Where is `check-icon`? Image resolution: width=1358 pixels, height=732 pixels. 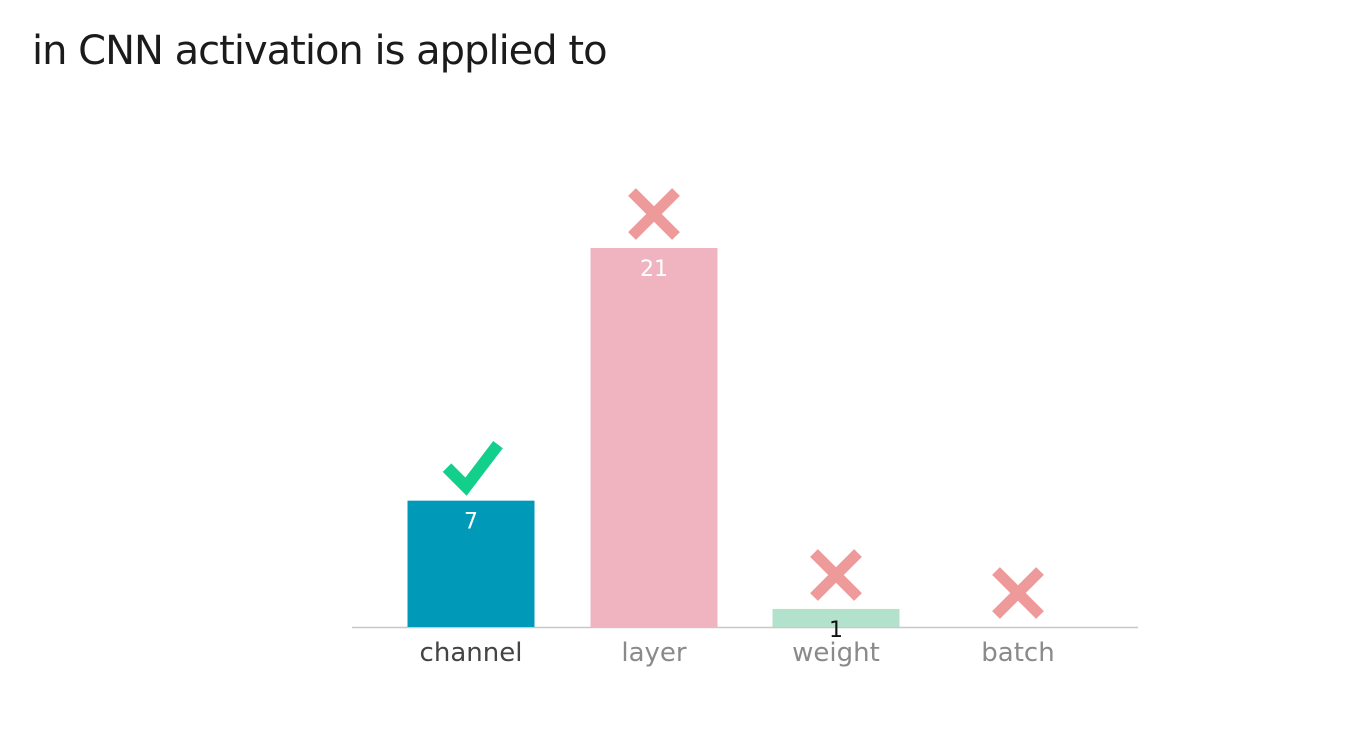
check-icon is located at coordinates (472, 468).